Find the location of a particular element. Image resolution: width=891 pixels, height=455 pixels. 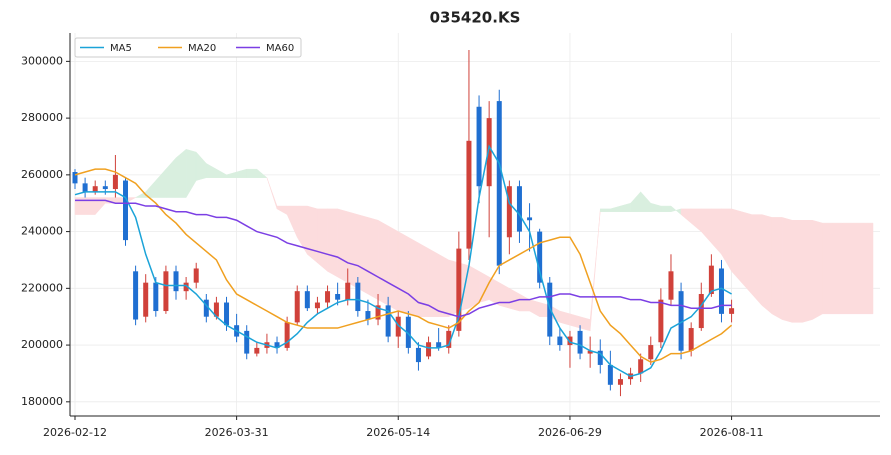

x-tick-label: 2026-02-12 is located at coordinates (75, 432).